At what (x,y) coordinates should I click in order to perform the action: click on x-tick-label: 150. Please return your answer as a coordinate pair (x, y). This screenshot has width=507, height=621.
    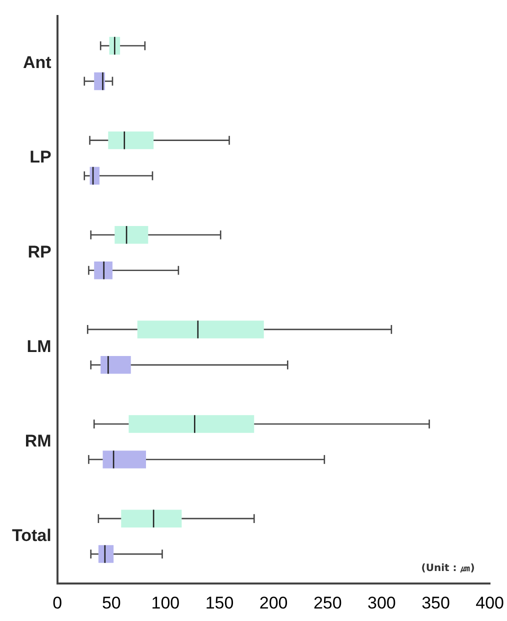
    Looking at the image, I should click on (219, 602).